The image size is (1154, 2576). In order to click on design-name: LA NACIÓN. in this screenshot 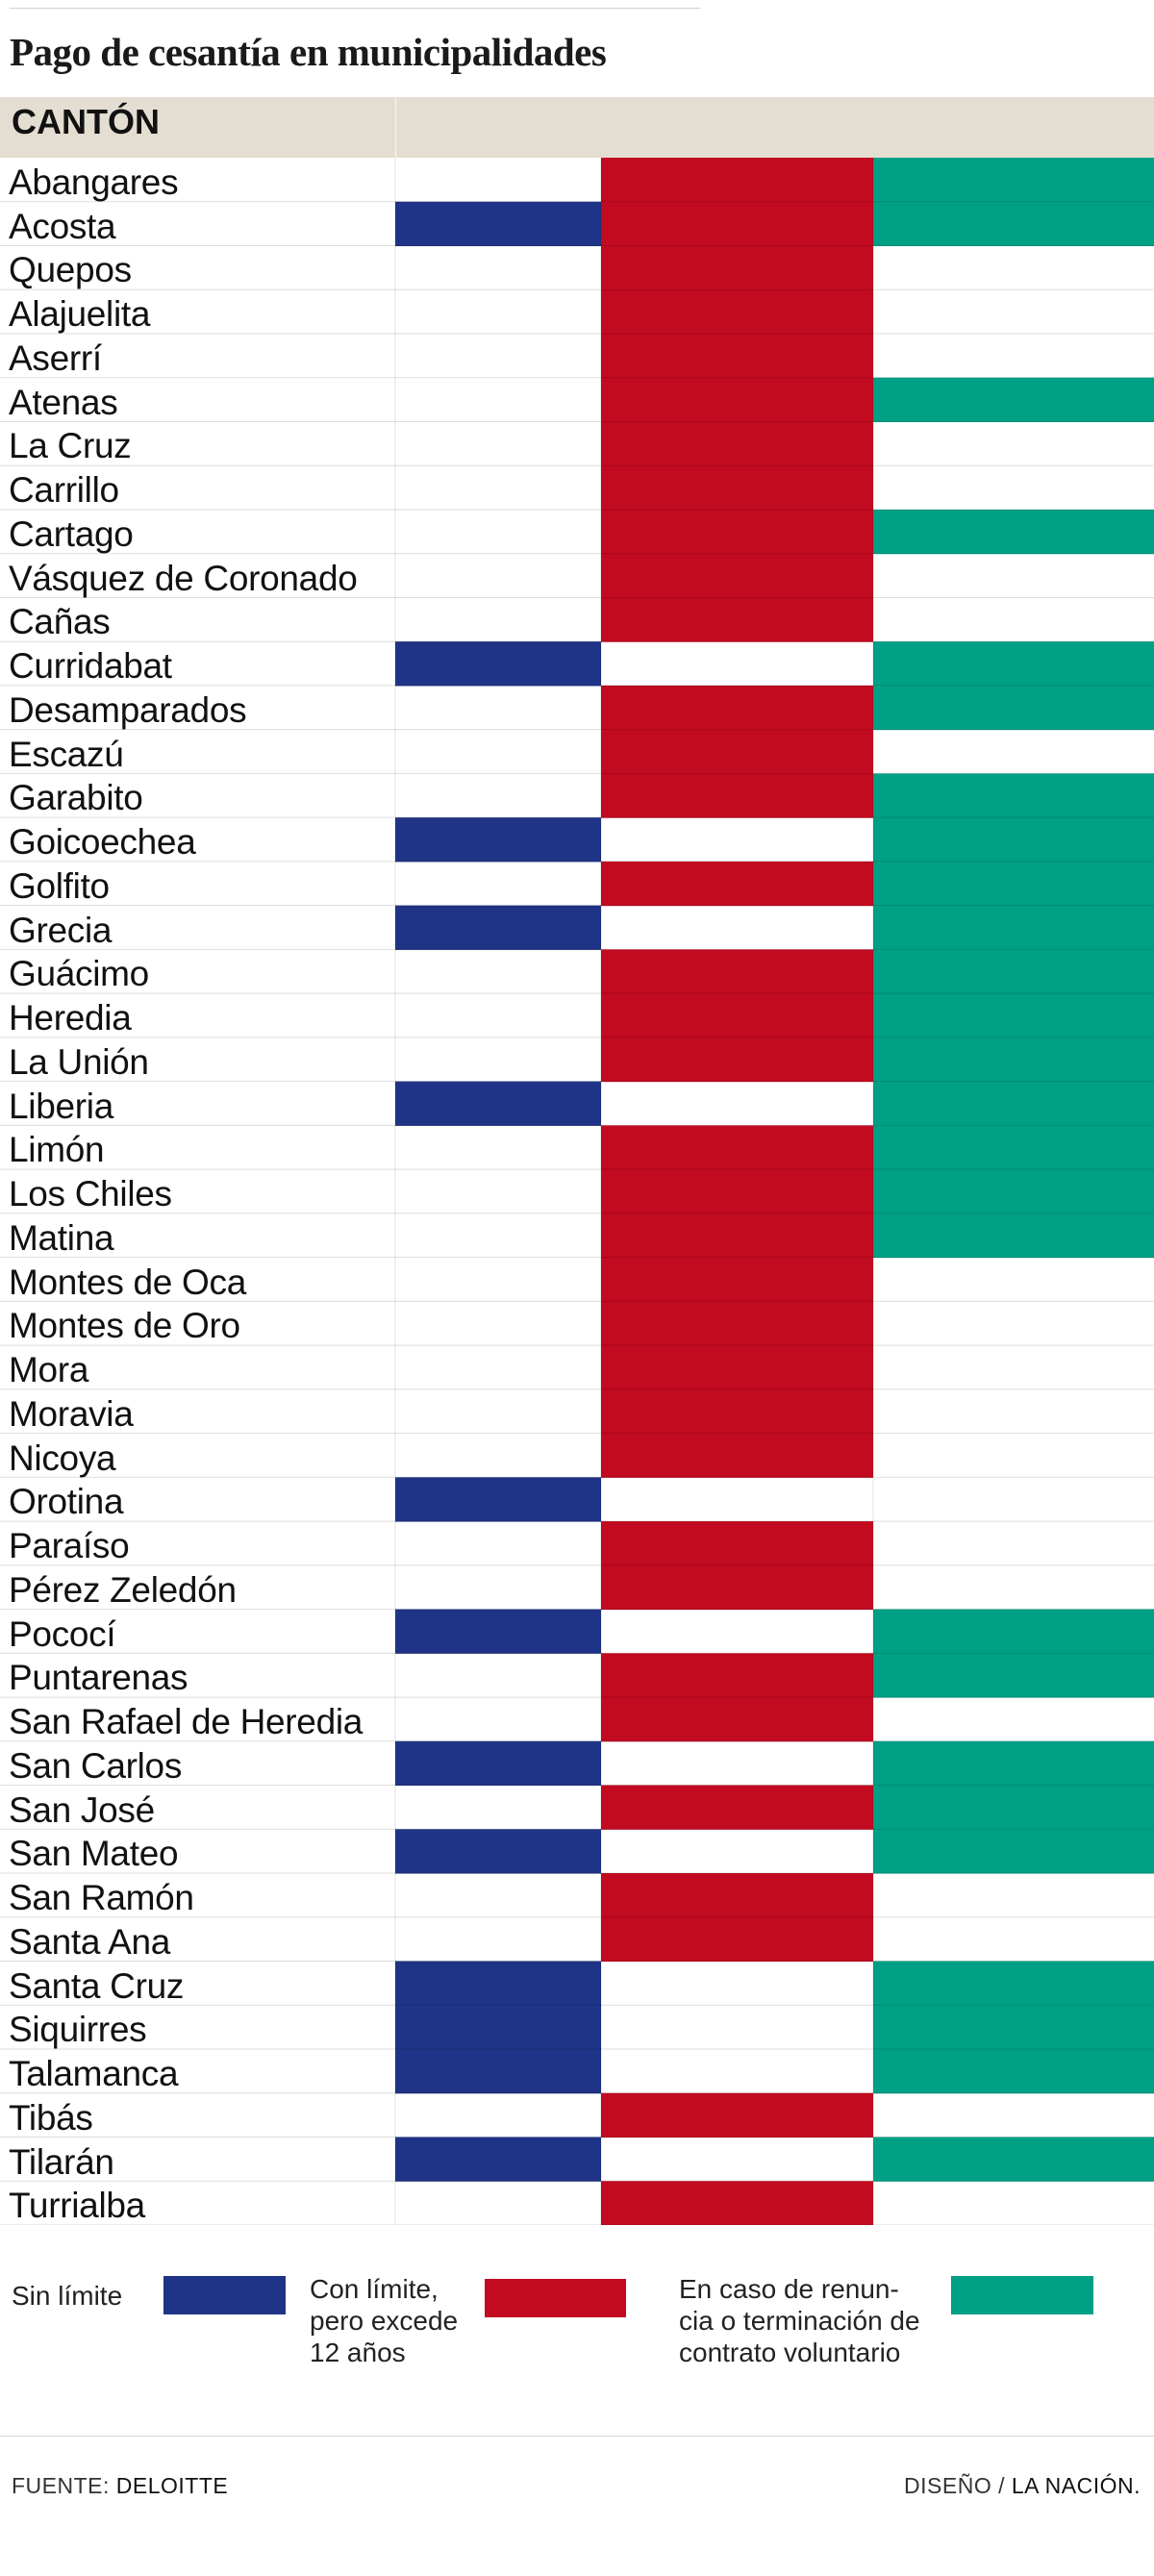, I will do `click(1076, 2485)`.